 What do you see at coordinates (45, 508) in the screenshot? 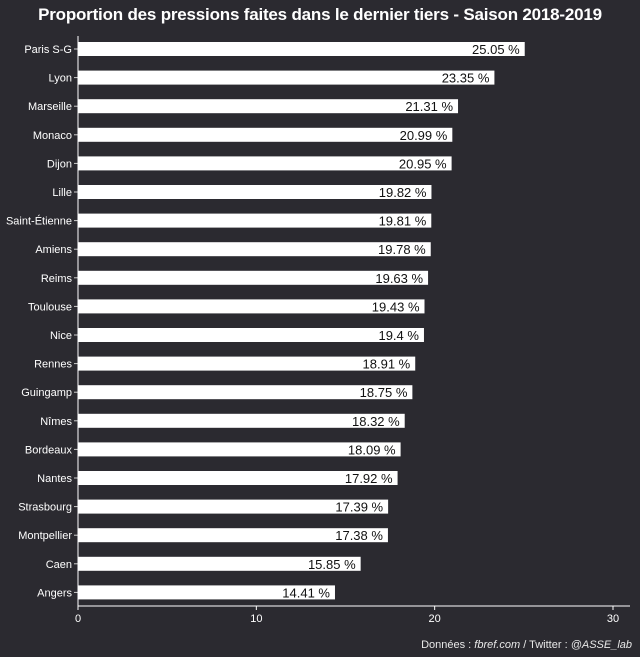
I see `category-label: Strasbourg` at bounding box center [45, 508].